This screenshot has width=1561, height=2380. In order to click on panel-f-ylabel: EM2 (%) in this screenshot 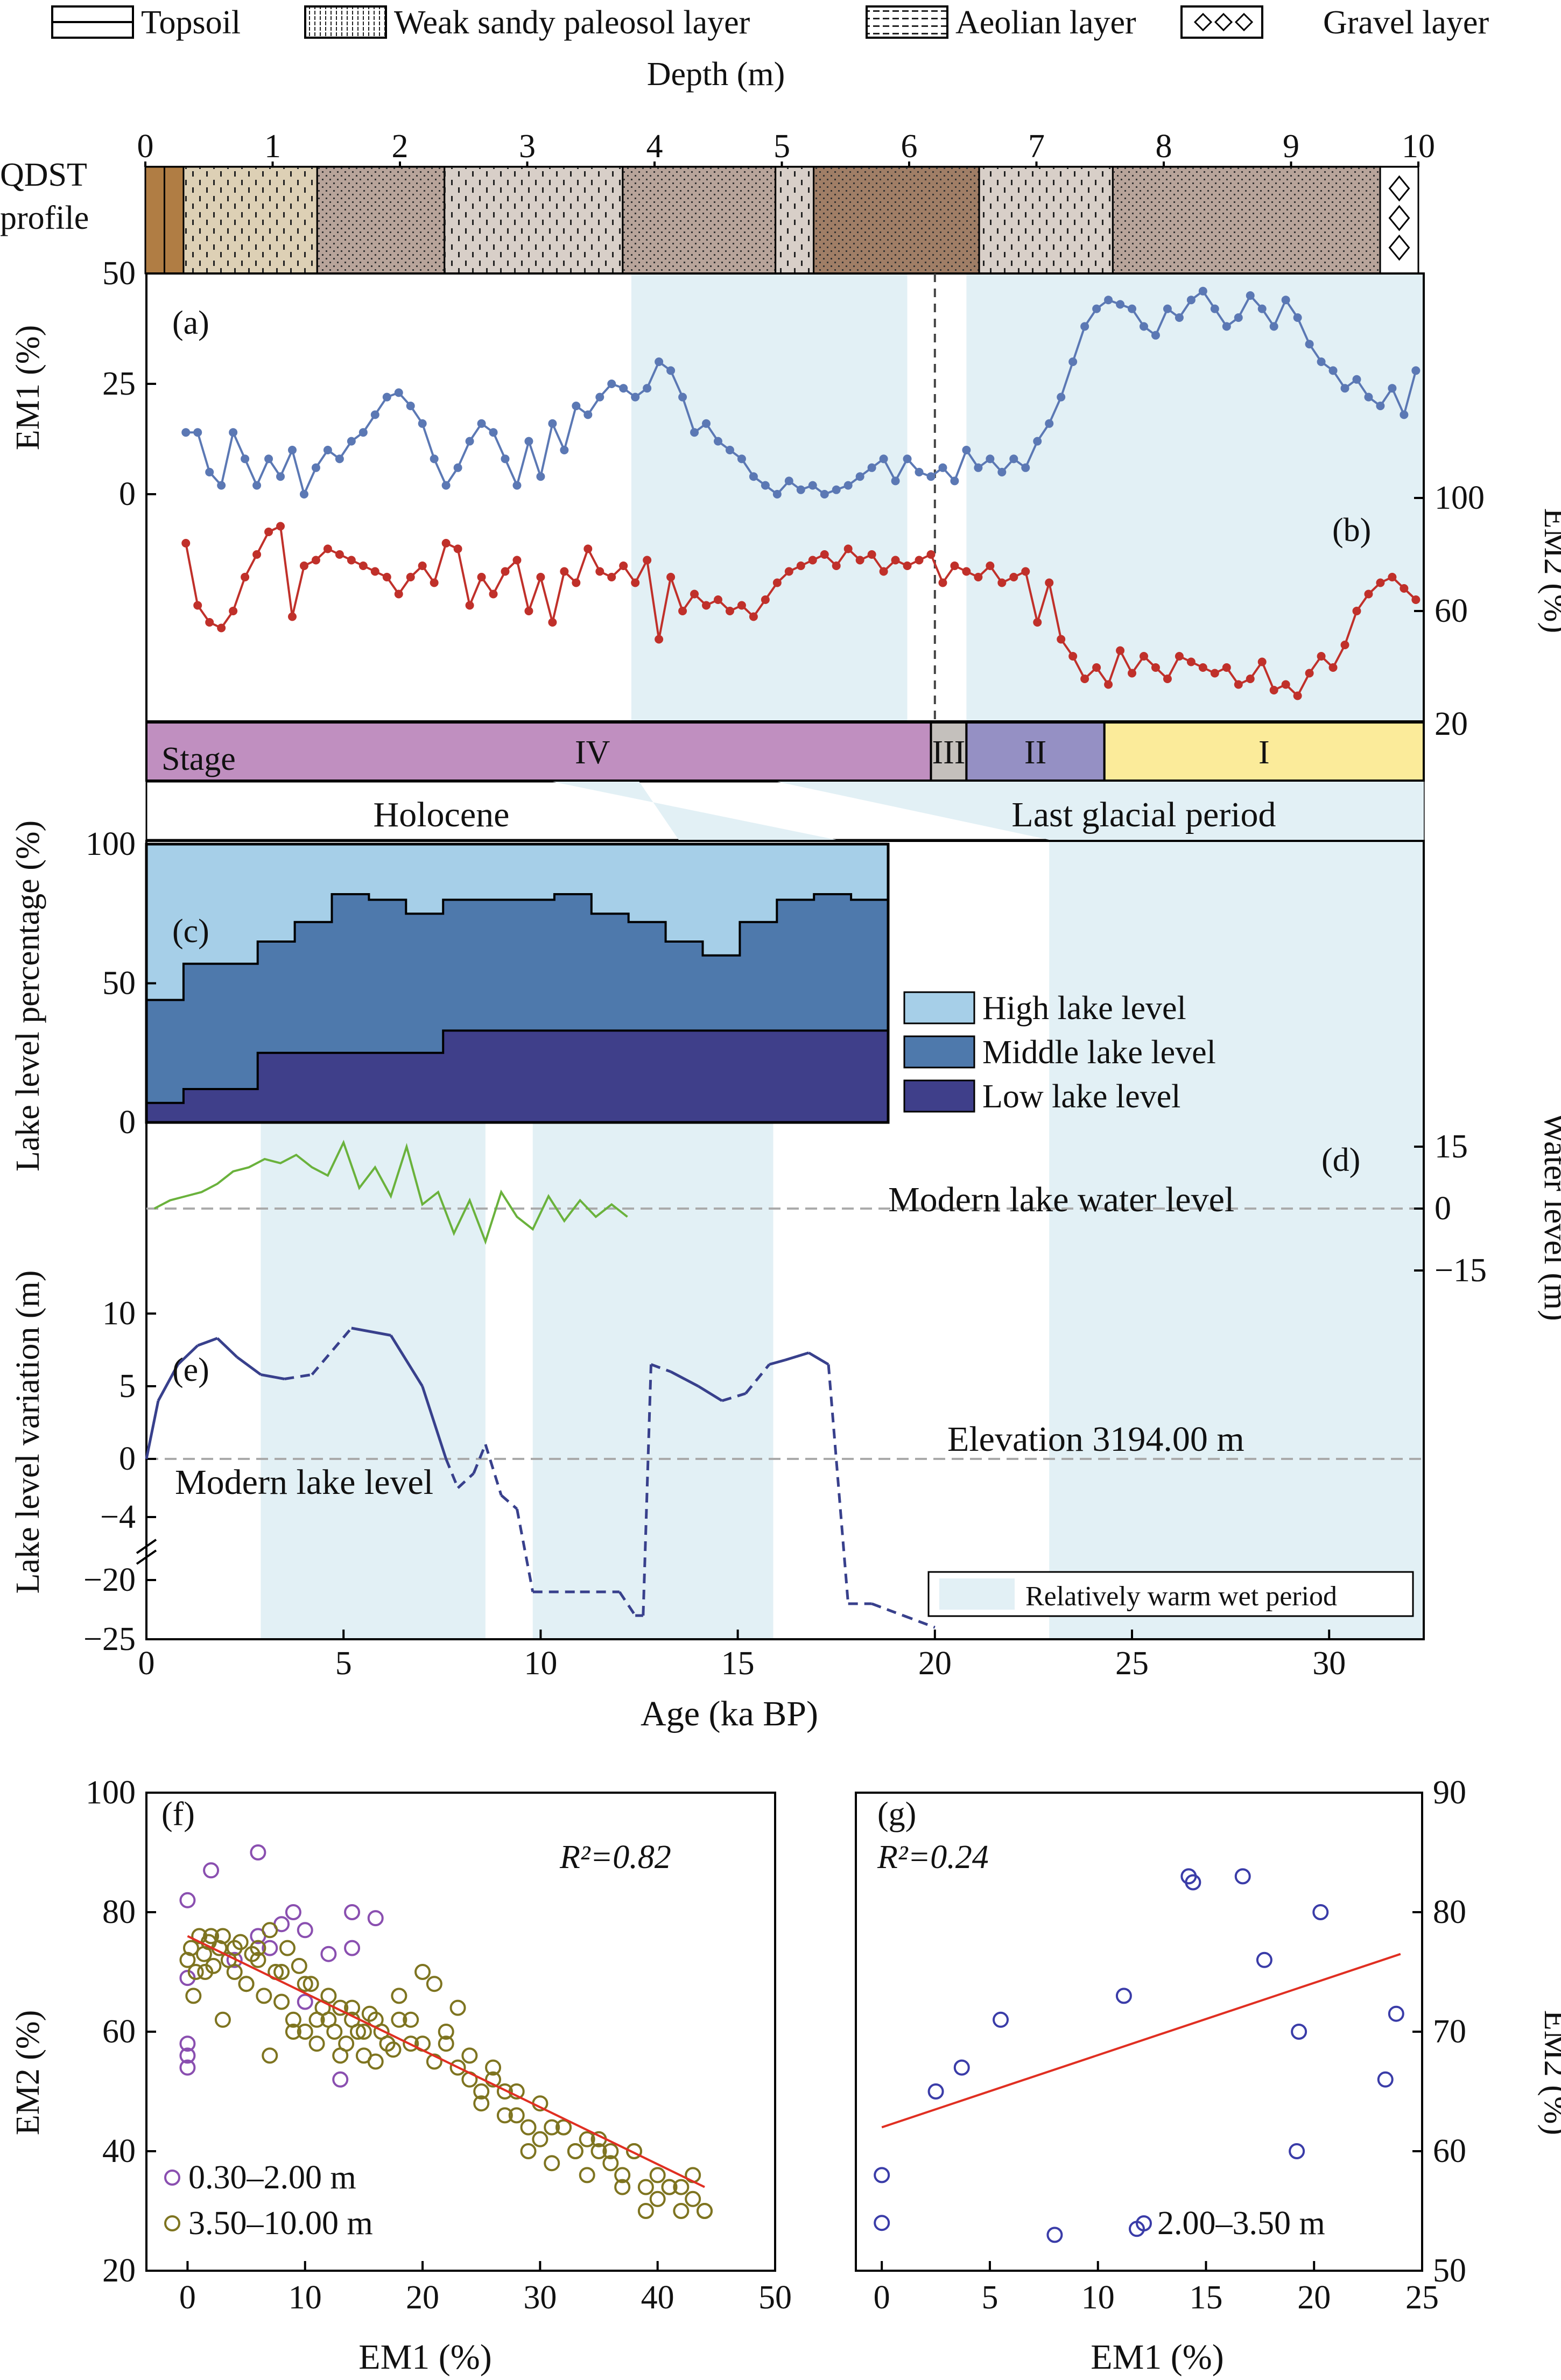, I will do `click(28, 2072)`.